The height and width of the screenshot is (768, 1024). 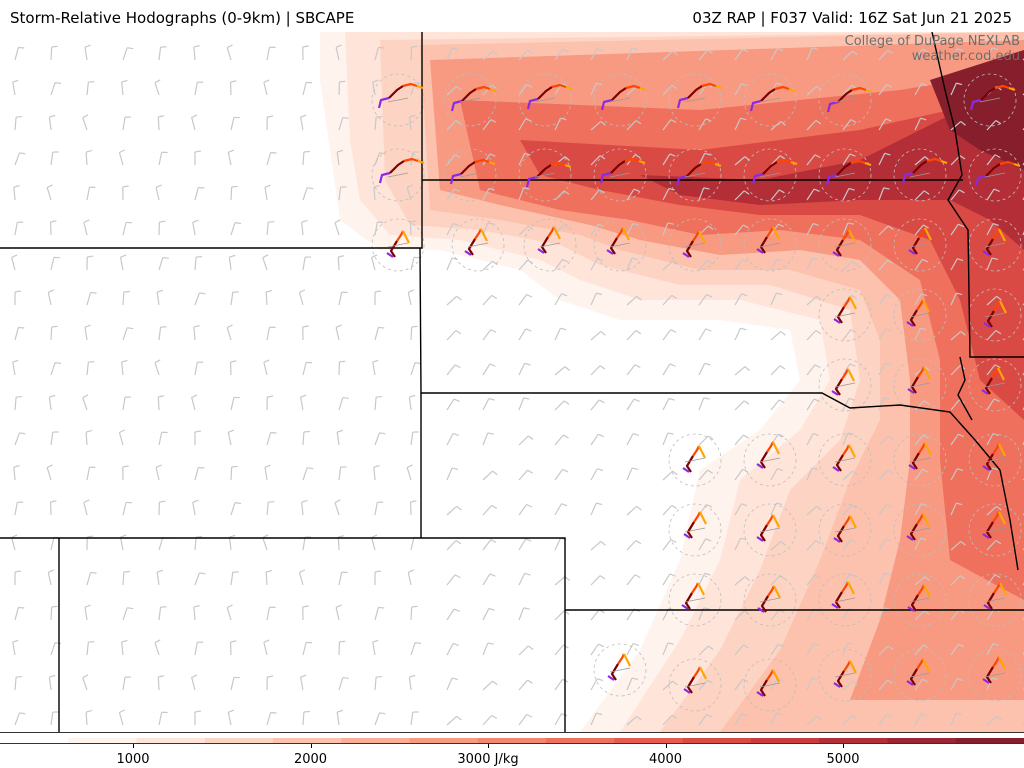 I want to click on colorbar-swatch, so click(x=922, y=740).